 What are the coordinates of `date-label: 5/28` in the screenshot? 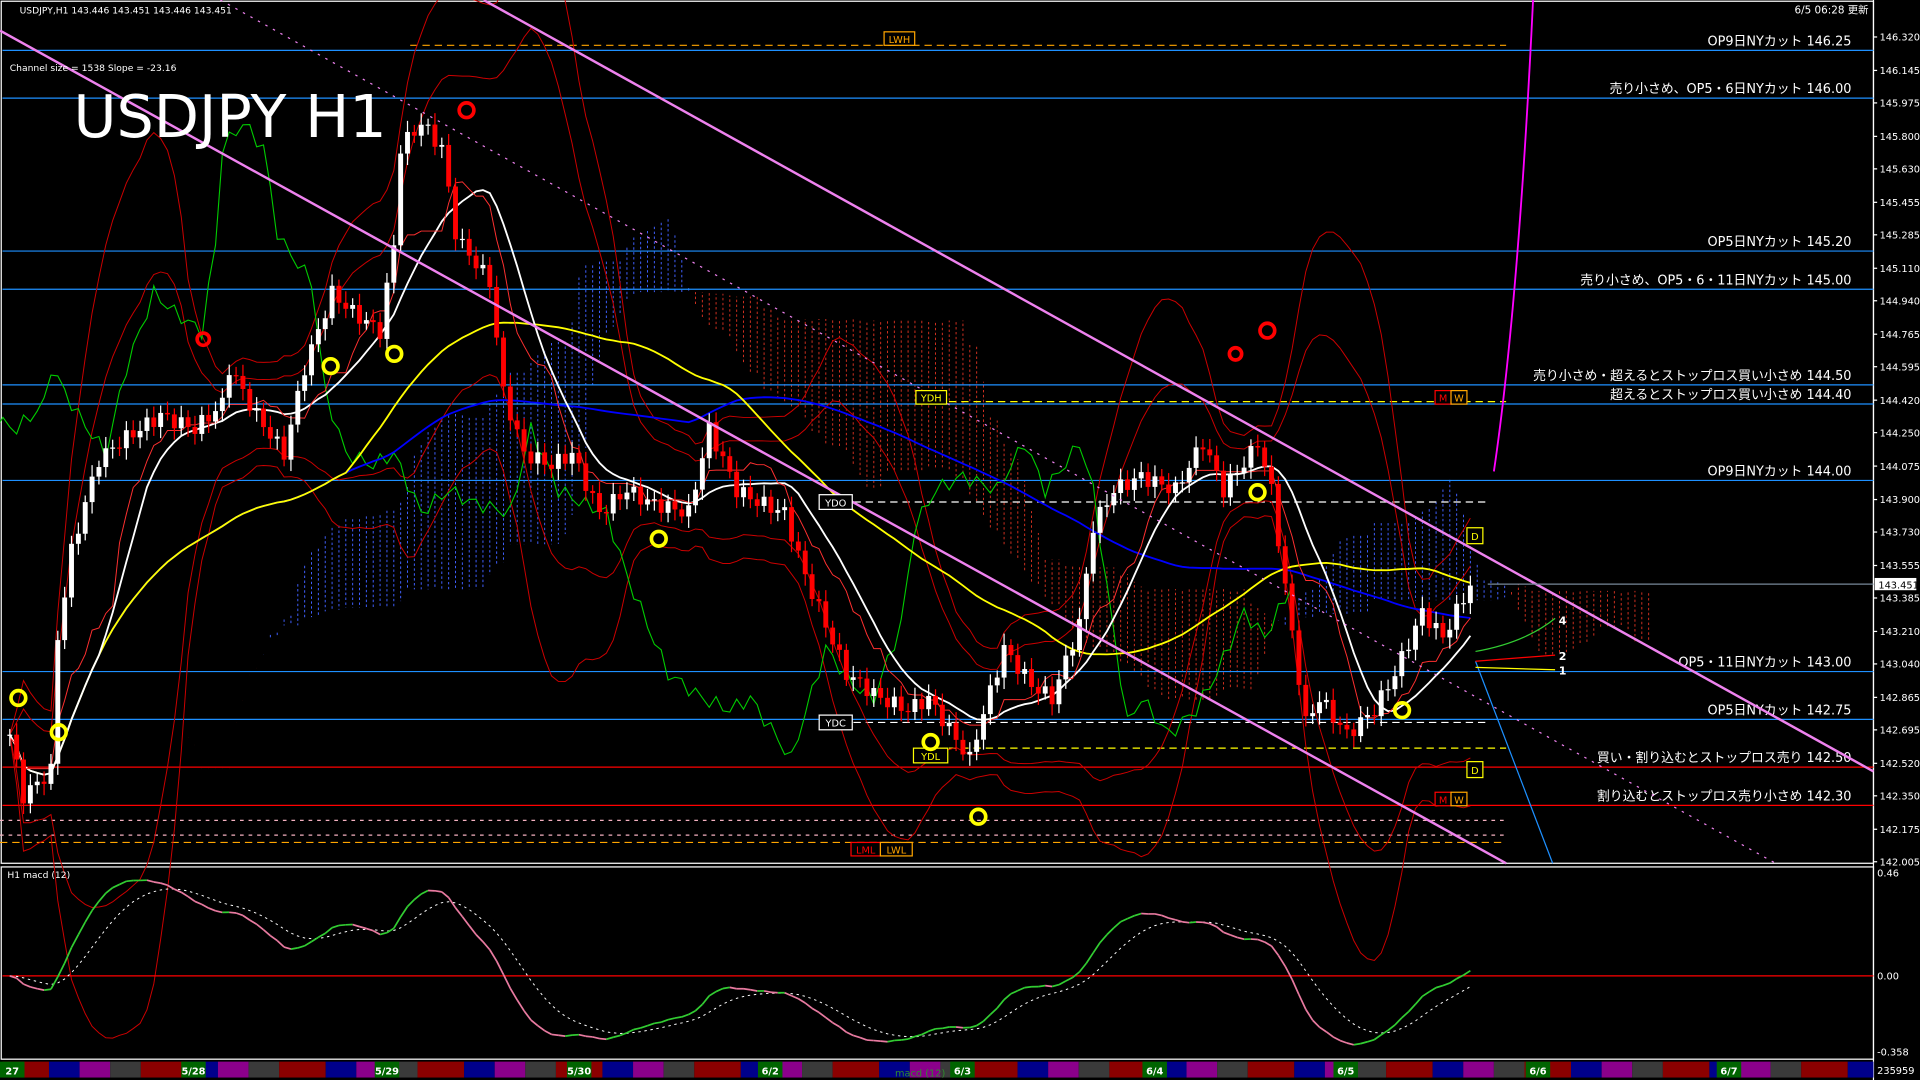 It's located at (193, 1071).